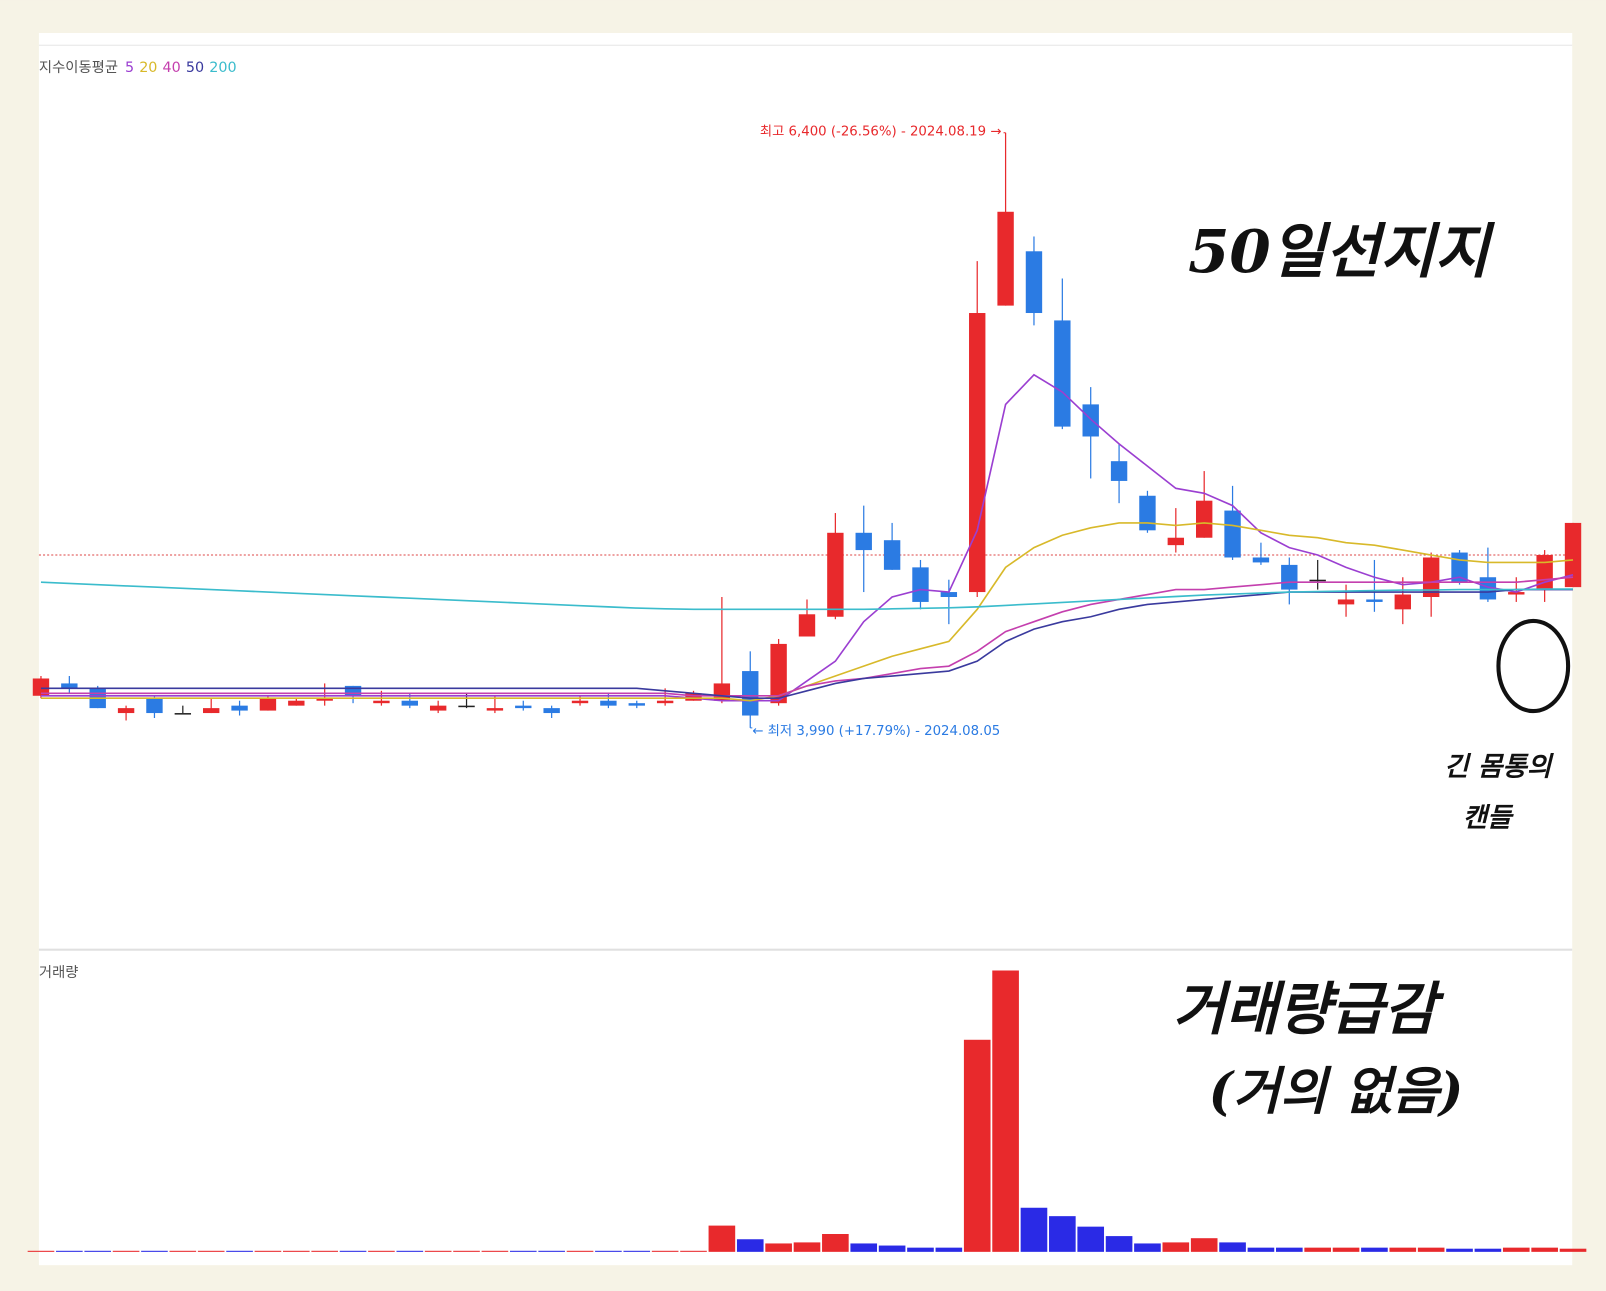 The image size is (1606, 1291). What do you see at coordinates (78, 67) in the screenshot?
I see `legend-title: 지수이동평균` at bounding box center [78, 67].